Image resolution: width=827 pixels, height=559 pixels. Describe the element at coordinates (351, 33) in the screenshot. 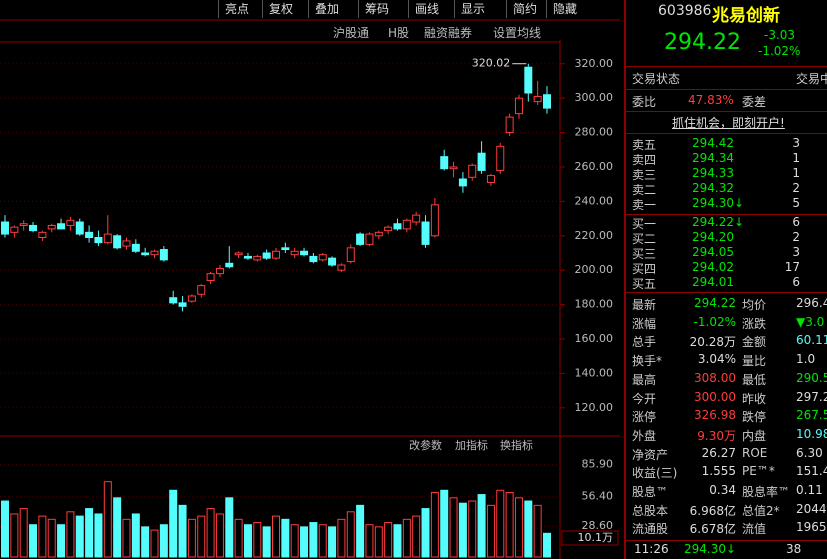

I see `tab: 沪股通` at that location.